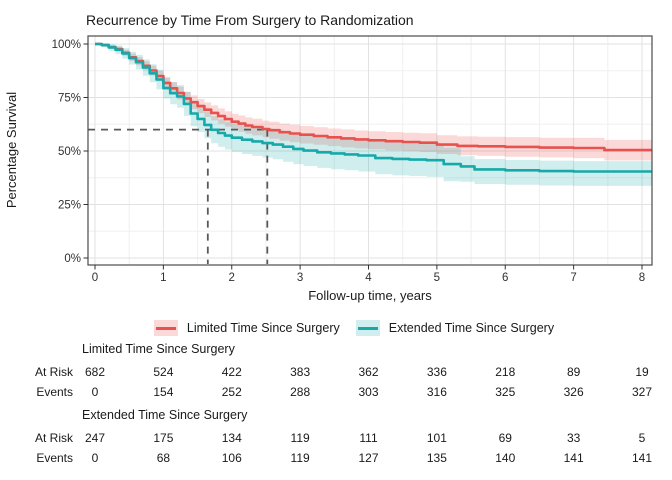  What do you see at coordinates (163, 438) in the screenshot?
I see `at-risk-value: 175` at bounding box center [163, 438].